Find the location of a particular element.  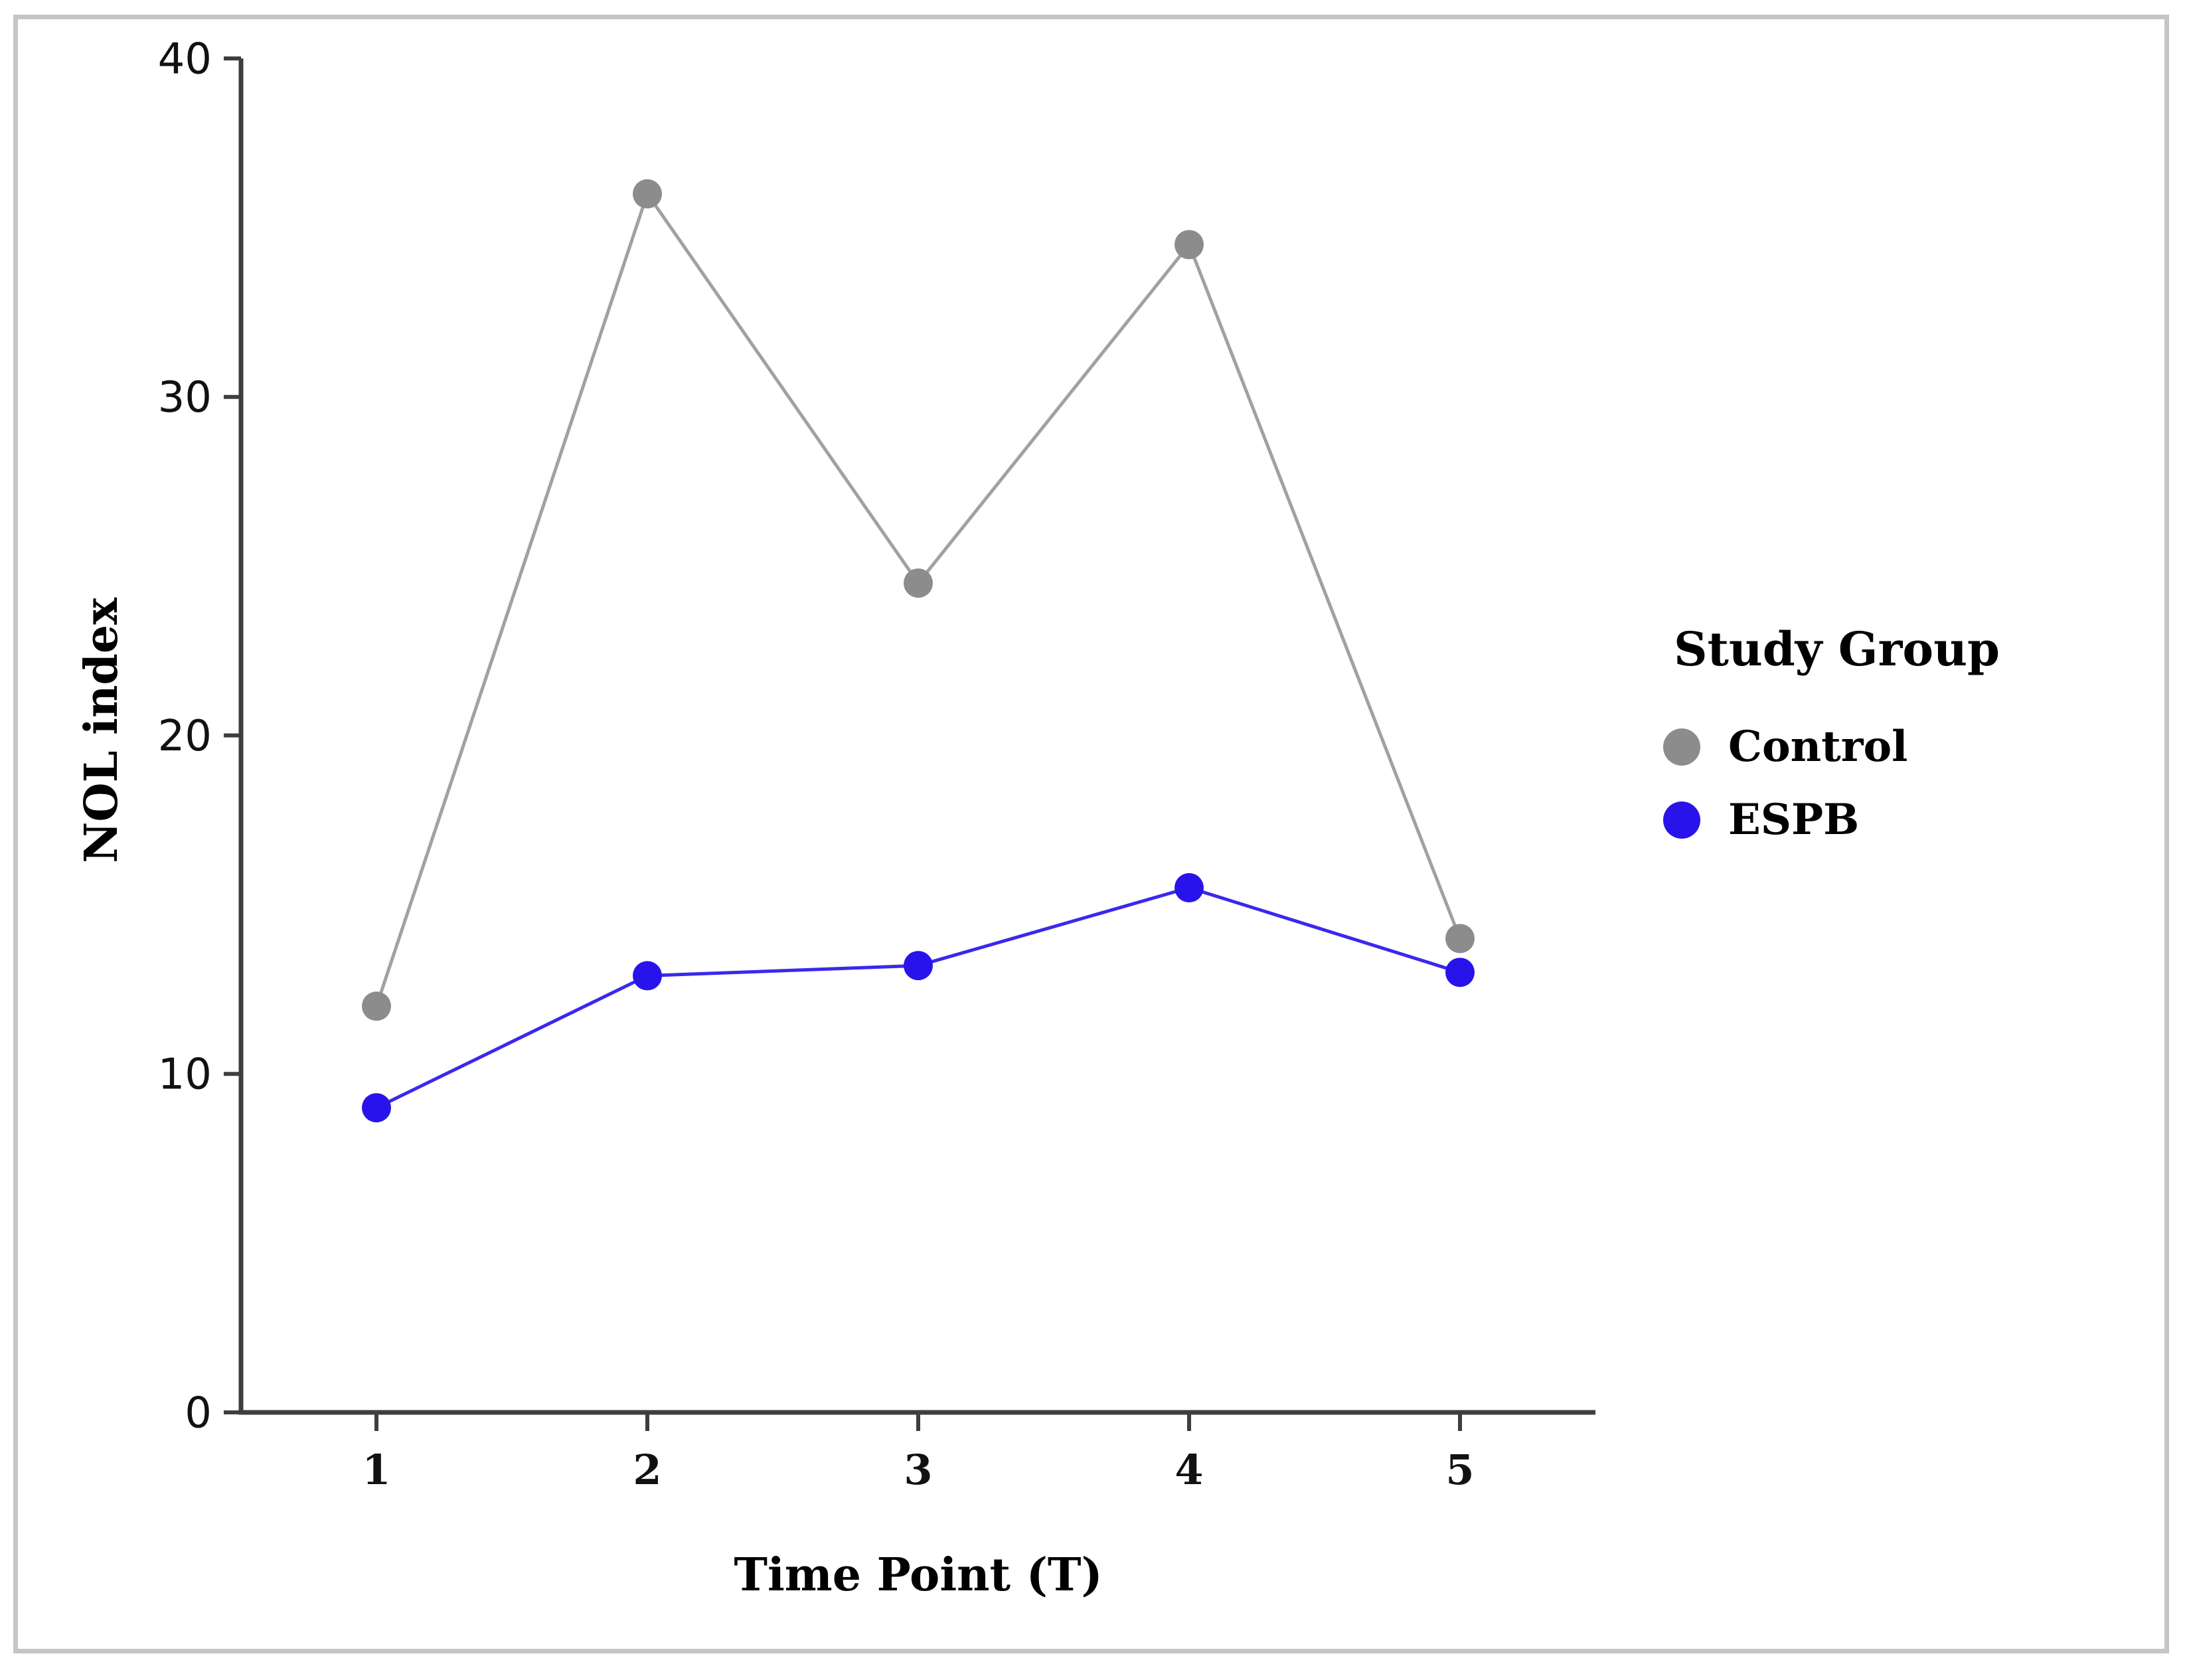

y-tick-label: 0 is located at coordinates (198, 1413).